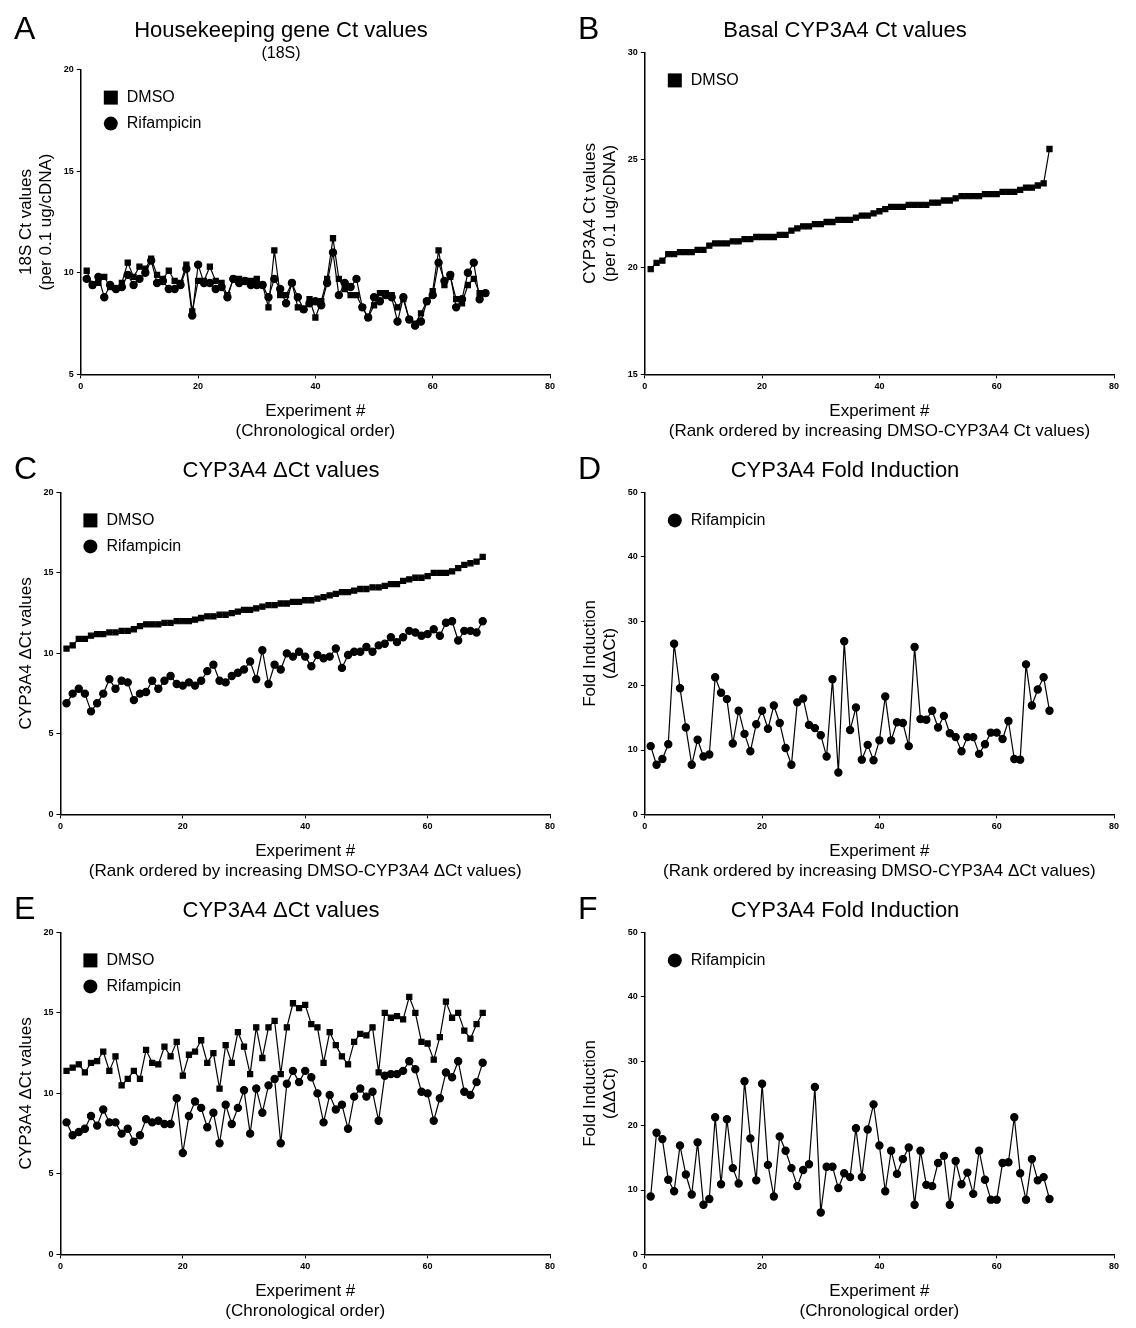 Image resolution: width=1136 pixels, height=1328 pixels. I want to click on text: D, so click(590, 467).